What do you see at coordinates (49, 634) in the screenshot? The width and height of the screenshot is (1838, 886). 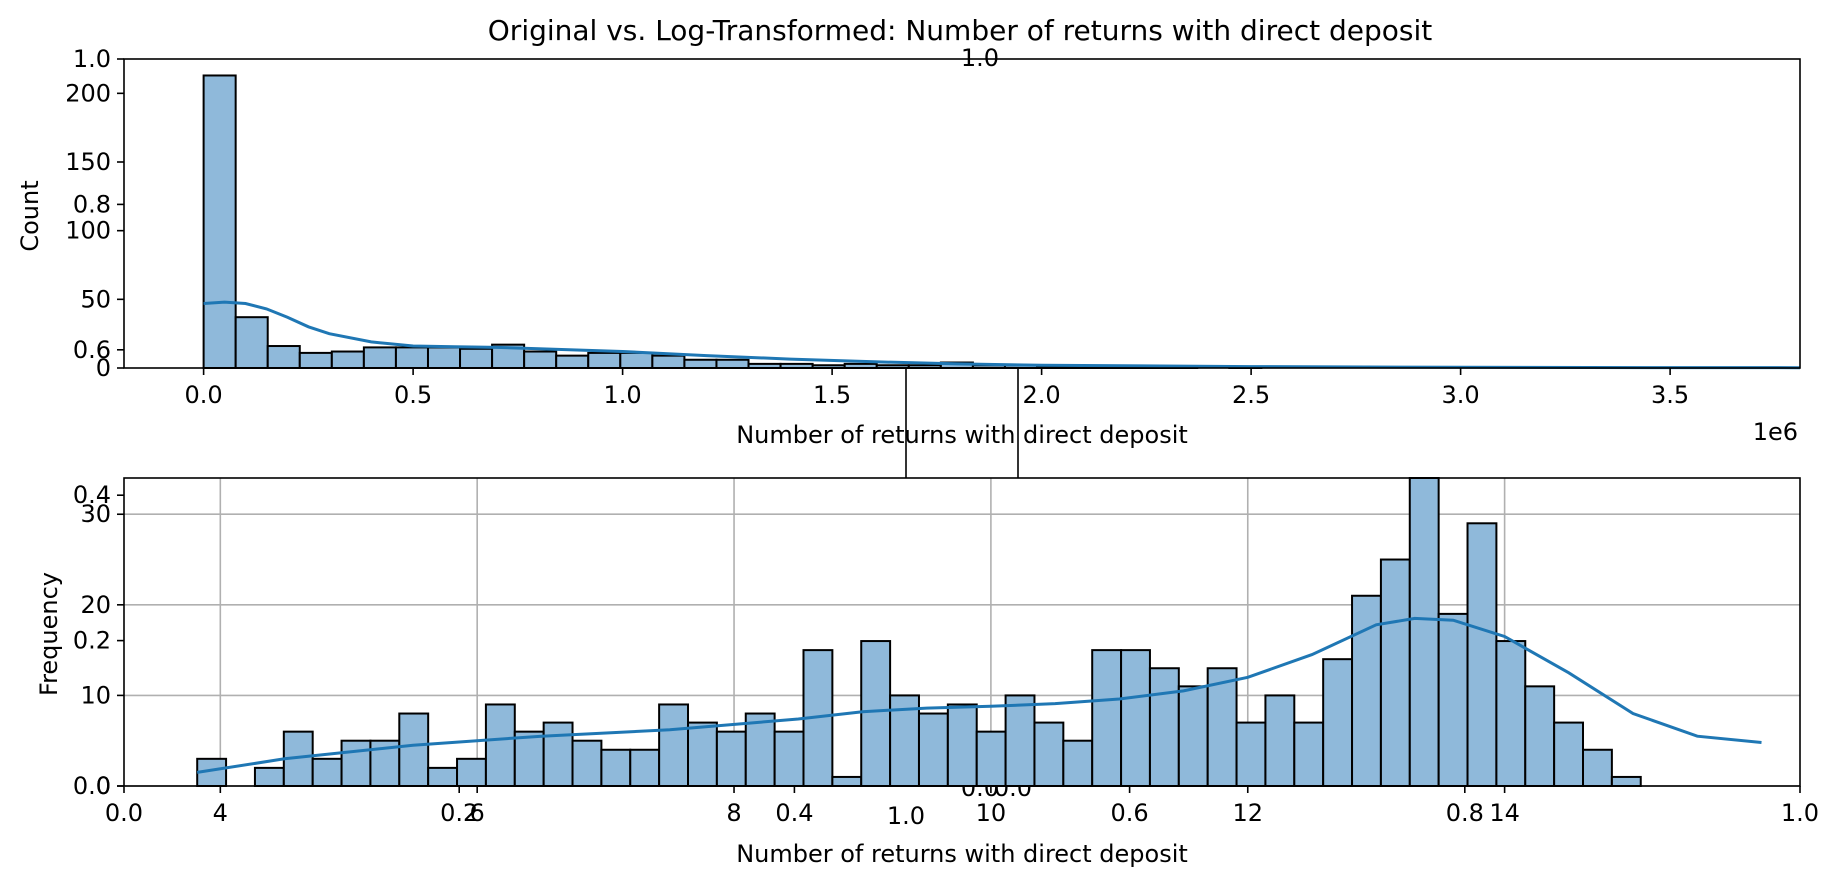 I see `log-y-axis-label: Frequency` at bounding box center [49, 634].